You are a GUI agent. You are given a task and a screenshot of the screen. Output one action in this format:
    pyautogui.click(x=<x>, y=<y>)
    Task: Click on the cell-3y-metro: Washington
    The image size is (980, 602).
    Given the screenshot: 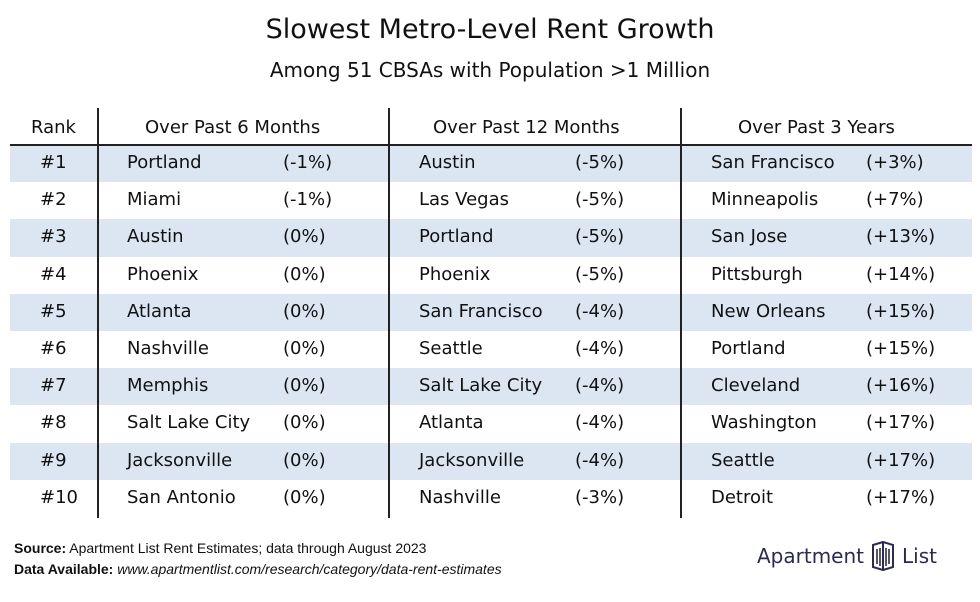 What is the action you would take?
    pyautogui.click(x=764, y=423)
    